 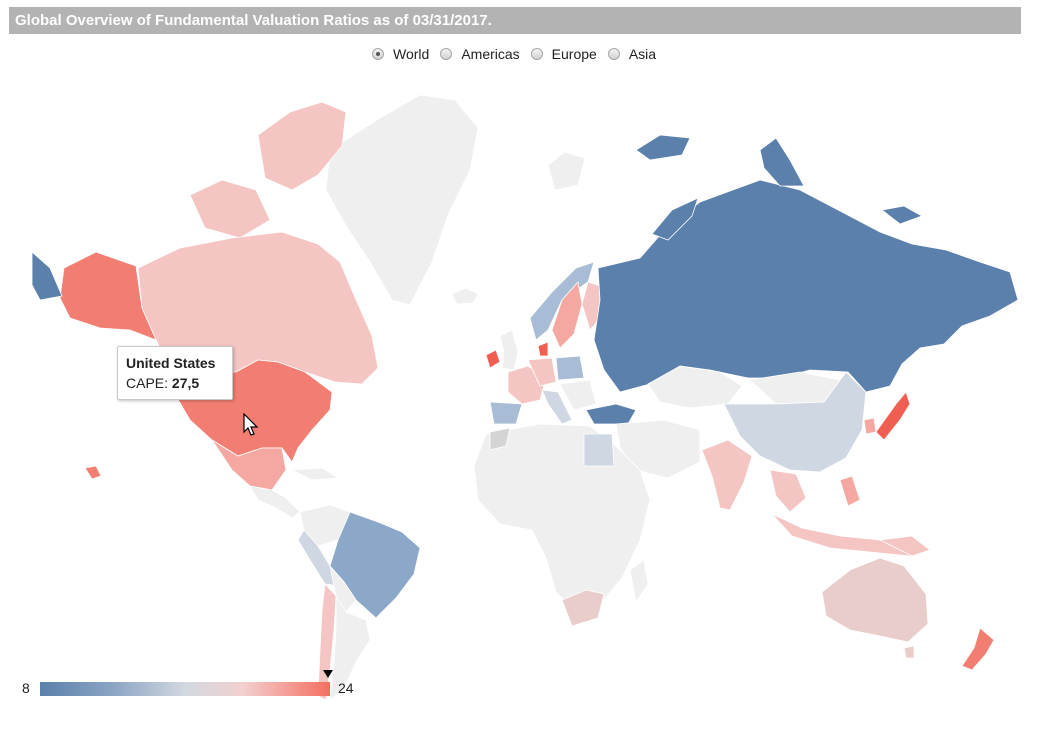 I want to click on region-option-asia: Asia, so click(x=632, y=54).